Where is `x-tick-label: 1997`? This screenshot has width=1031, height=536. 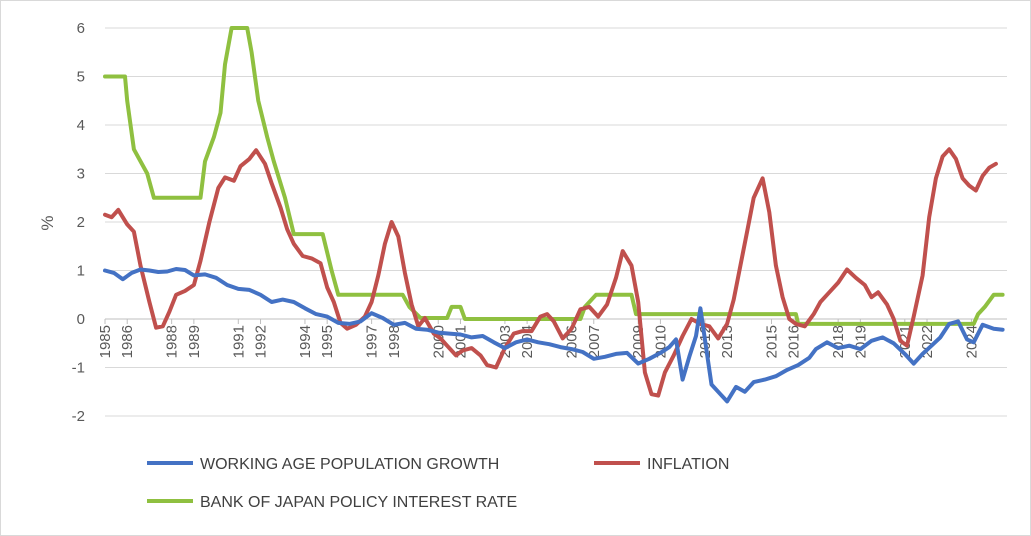
x-tick-label: 1997 is located at coordinates (372, 341).